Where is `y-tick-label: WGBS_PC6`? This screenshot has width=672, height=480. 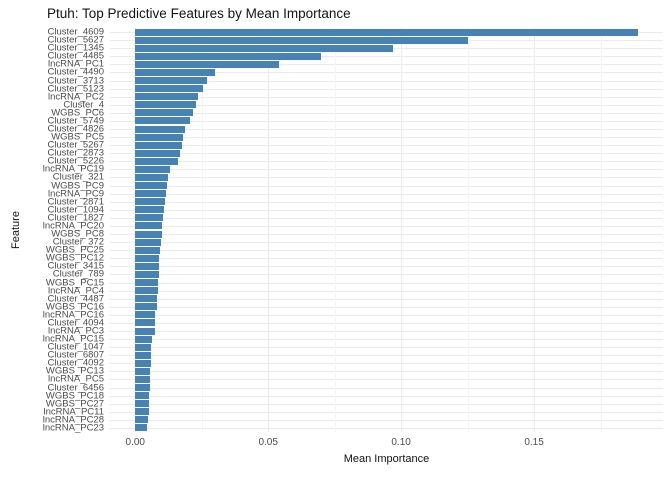 y-tick-label: WGBS_PC6 is located at coordinates (77, 113).